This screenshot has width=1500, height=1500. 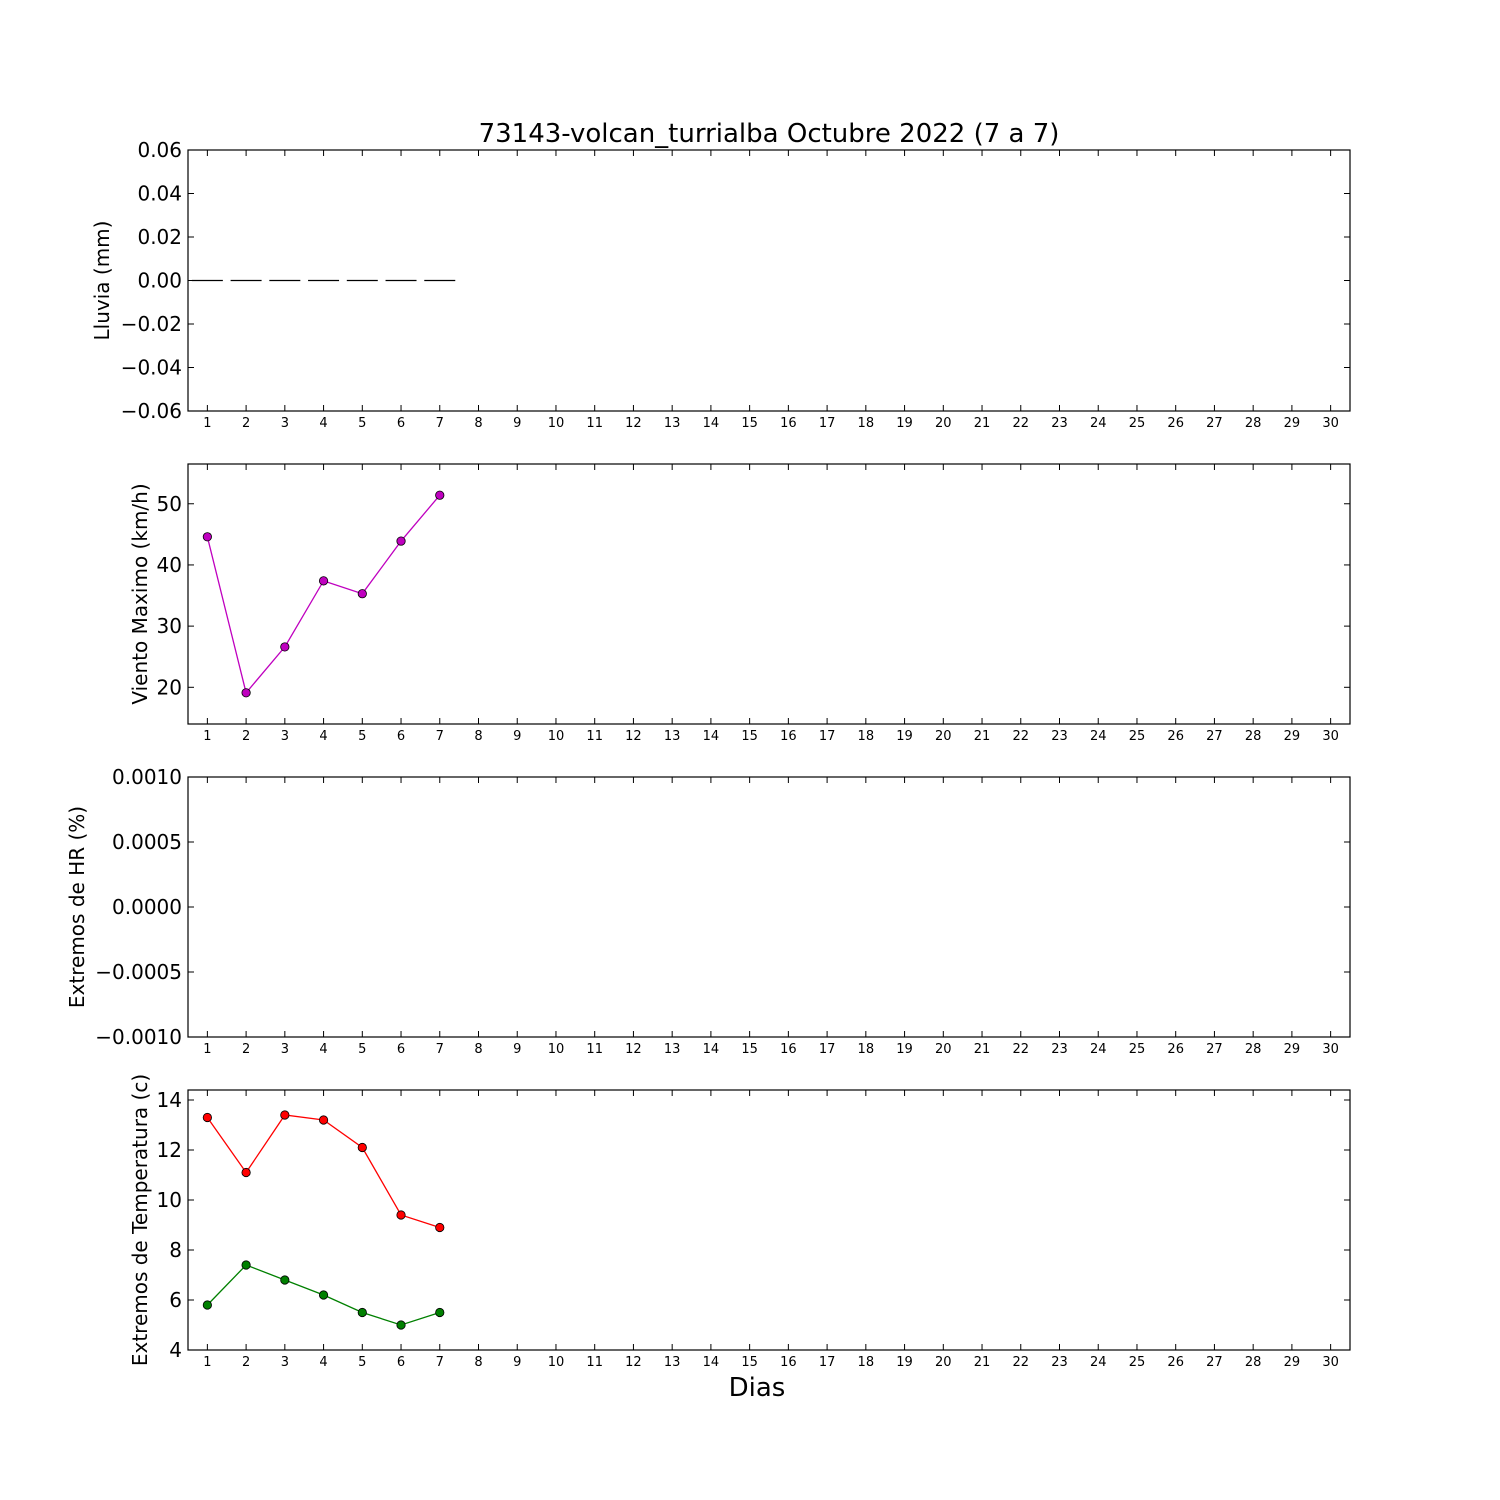 I want to click on x-tick-label: 22, so click(x=1020, y=423).